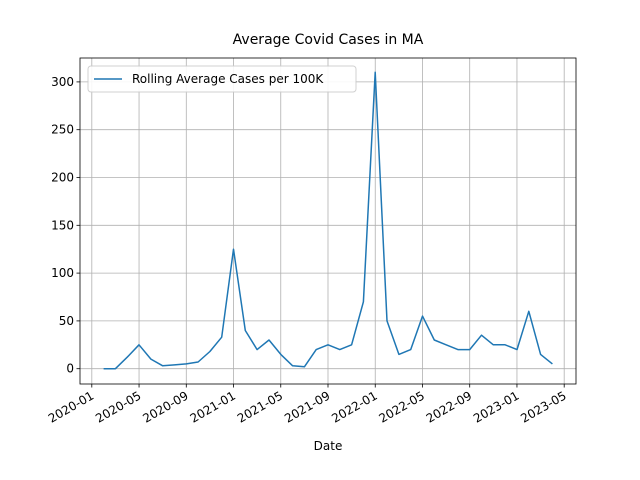 This screenshot has width=640, height=480. I want to click on x-tick-label: 2021-01, so click(213, 406).